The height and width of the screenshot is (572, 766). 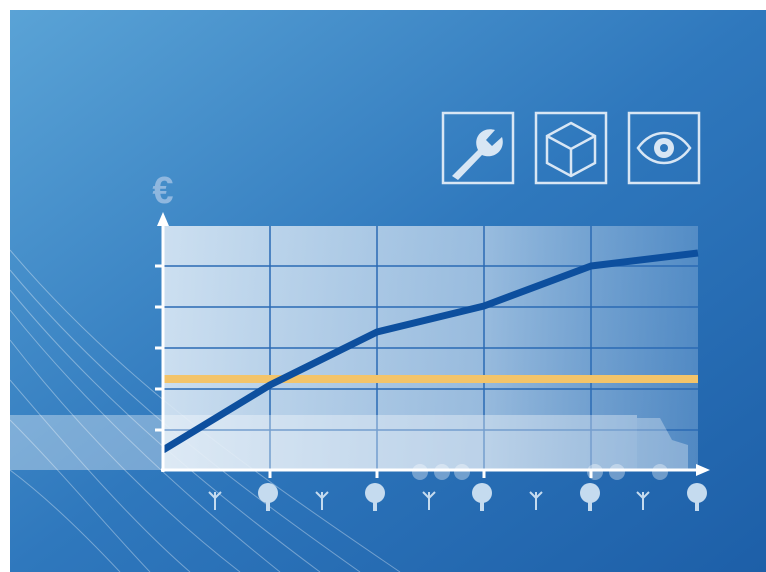 I want to click on threshold-band, so click(x=430, y=379).